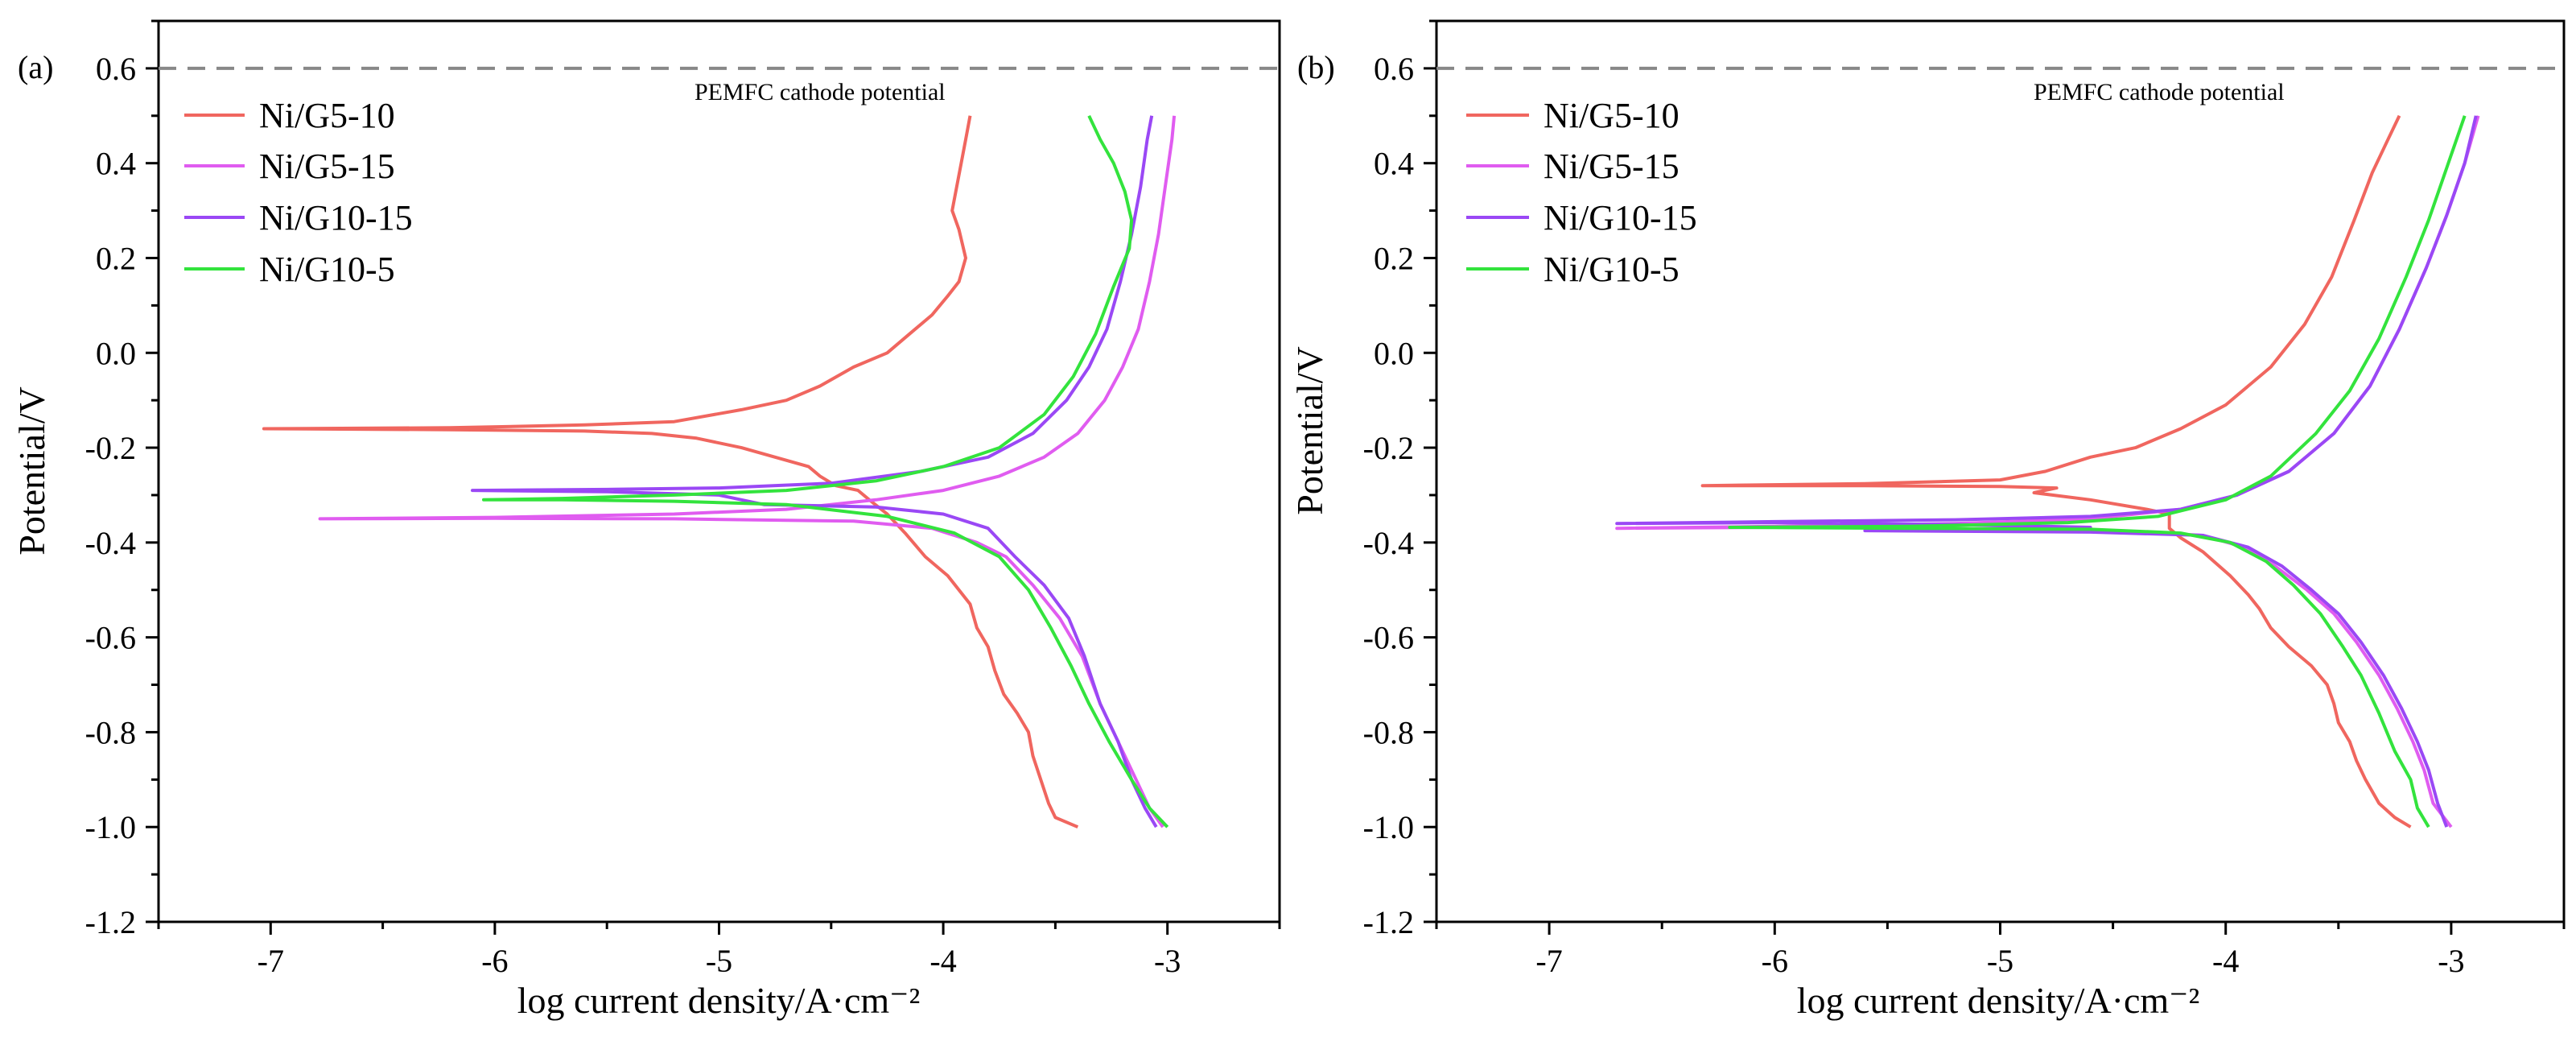  What do you see at coordinates (1316, 67) in the screenshot?
I see `panel-label: (b)` at bounding box center [1316, 67].